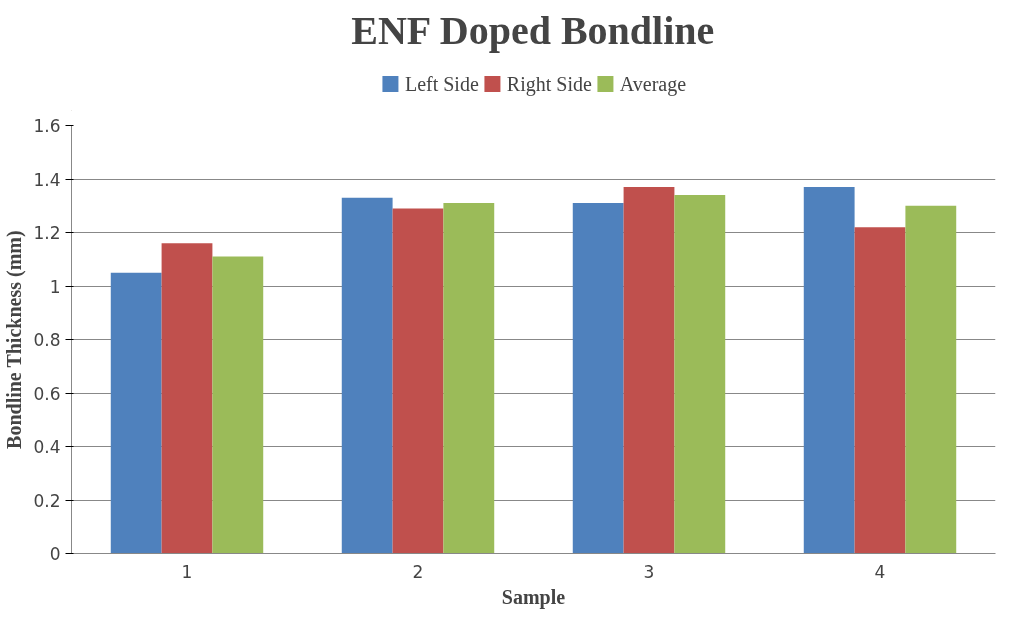 This screenshot has height=618, width=1020. What do you see at coordinates (418, 571) in the screenshot?
I see `x-tick-label: 2` at bounding box center [418, 571].